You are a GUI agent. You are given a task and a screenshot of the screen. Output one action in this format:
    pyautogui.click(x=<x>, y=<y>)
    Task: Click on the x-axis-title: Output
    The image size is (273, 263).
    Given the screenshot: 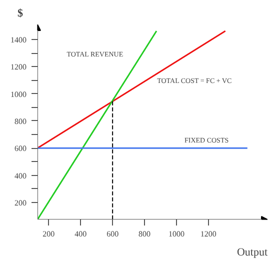 What is the action you would take?
    pyautogui.click(x=252, y=252)
    